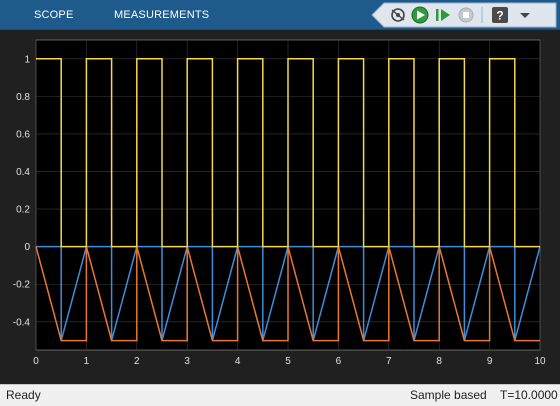 This screenshot has height=406, width=560. I want to click on x-tick-label: 2, so click(137, 361).